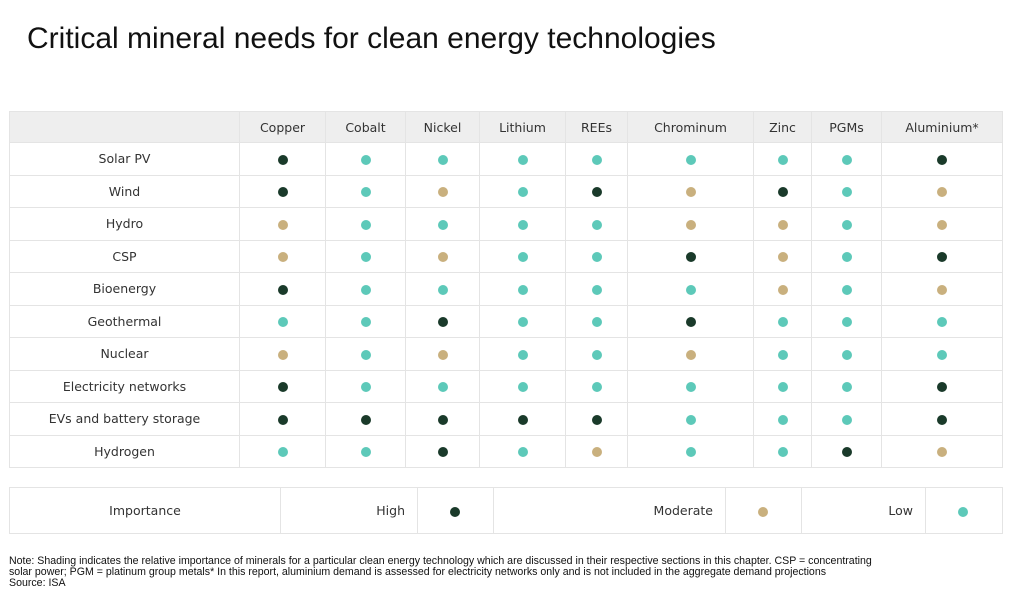 The width and height of the screenshot is (1024, 599). Describe the element at coordinates (124, 127) in the screenshot. I see `corner-cell` at that location.